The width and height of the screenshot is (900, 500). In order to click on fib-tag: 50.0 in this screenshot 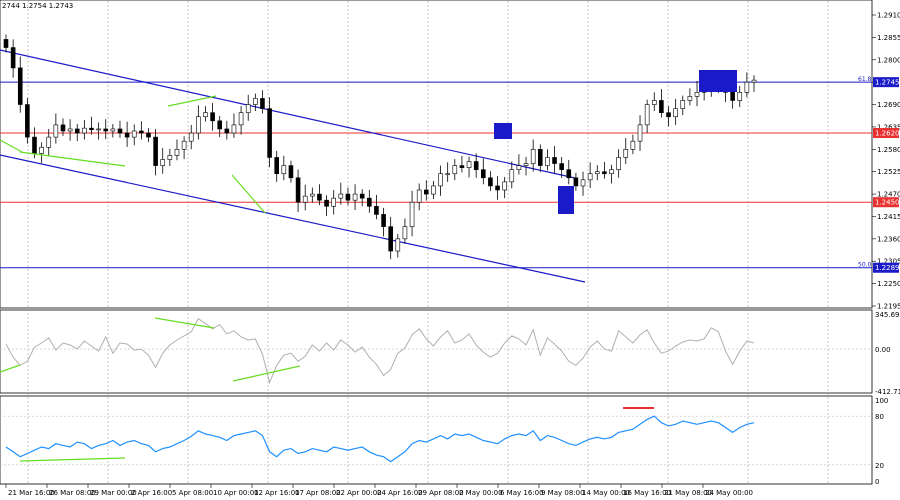, I will do `click(865, 265)`.